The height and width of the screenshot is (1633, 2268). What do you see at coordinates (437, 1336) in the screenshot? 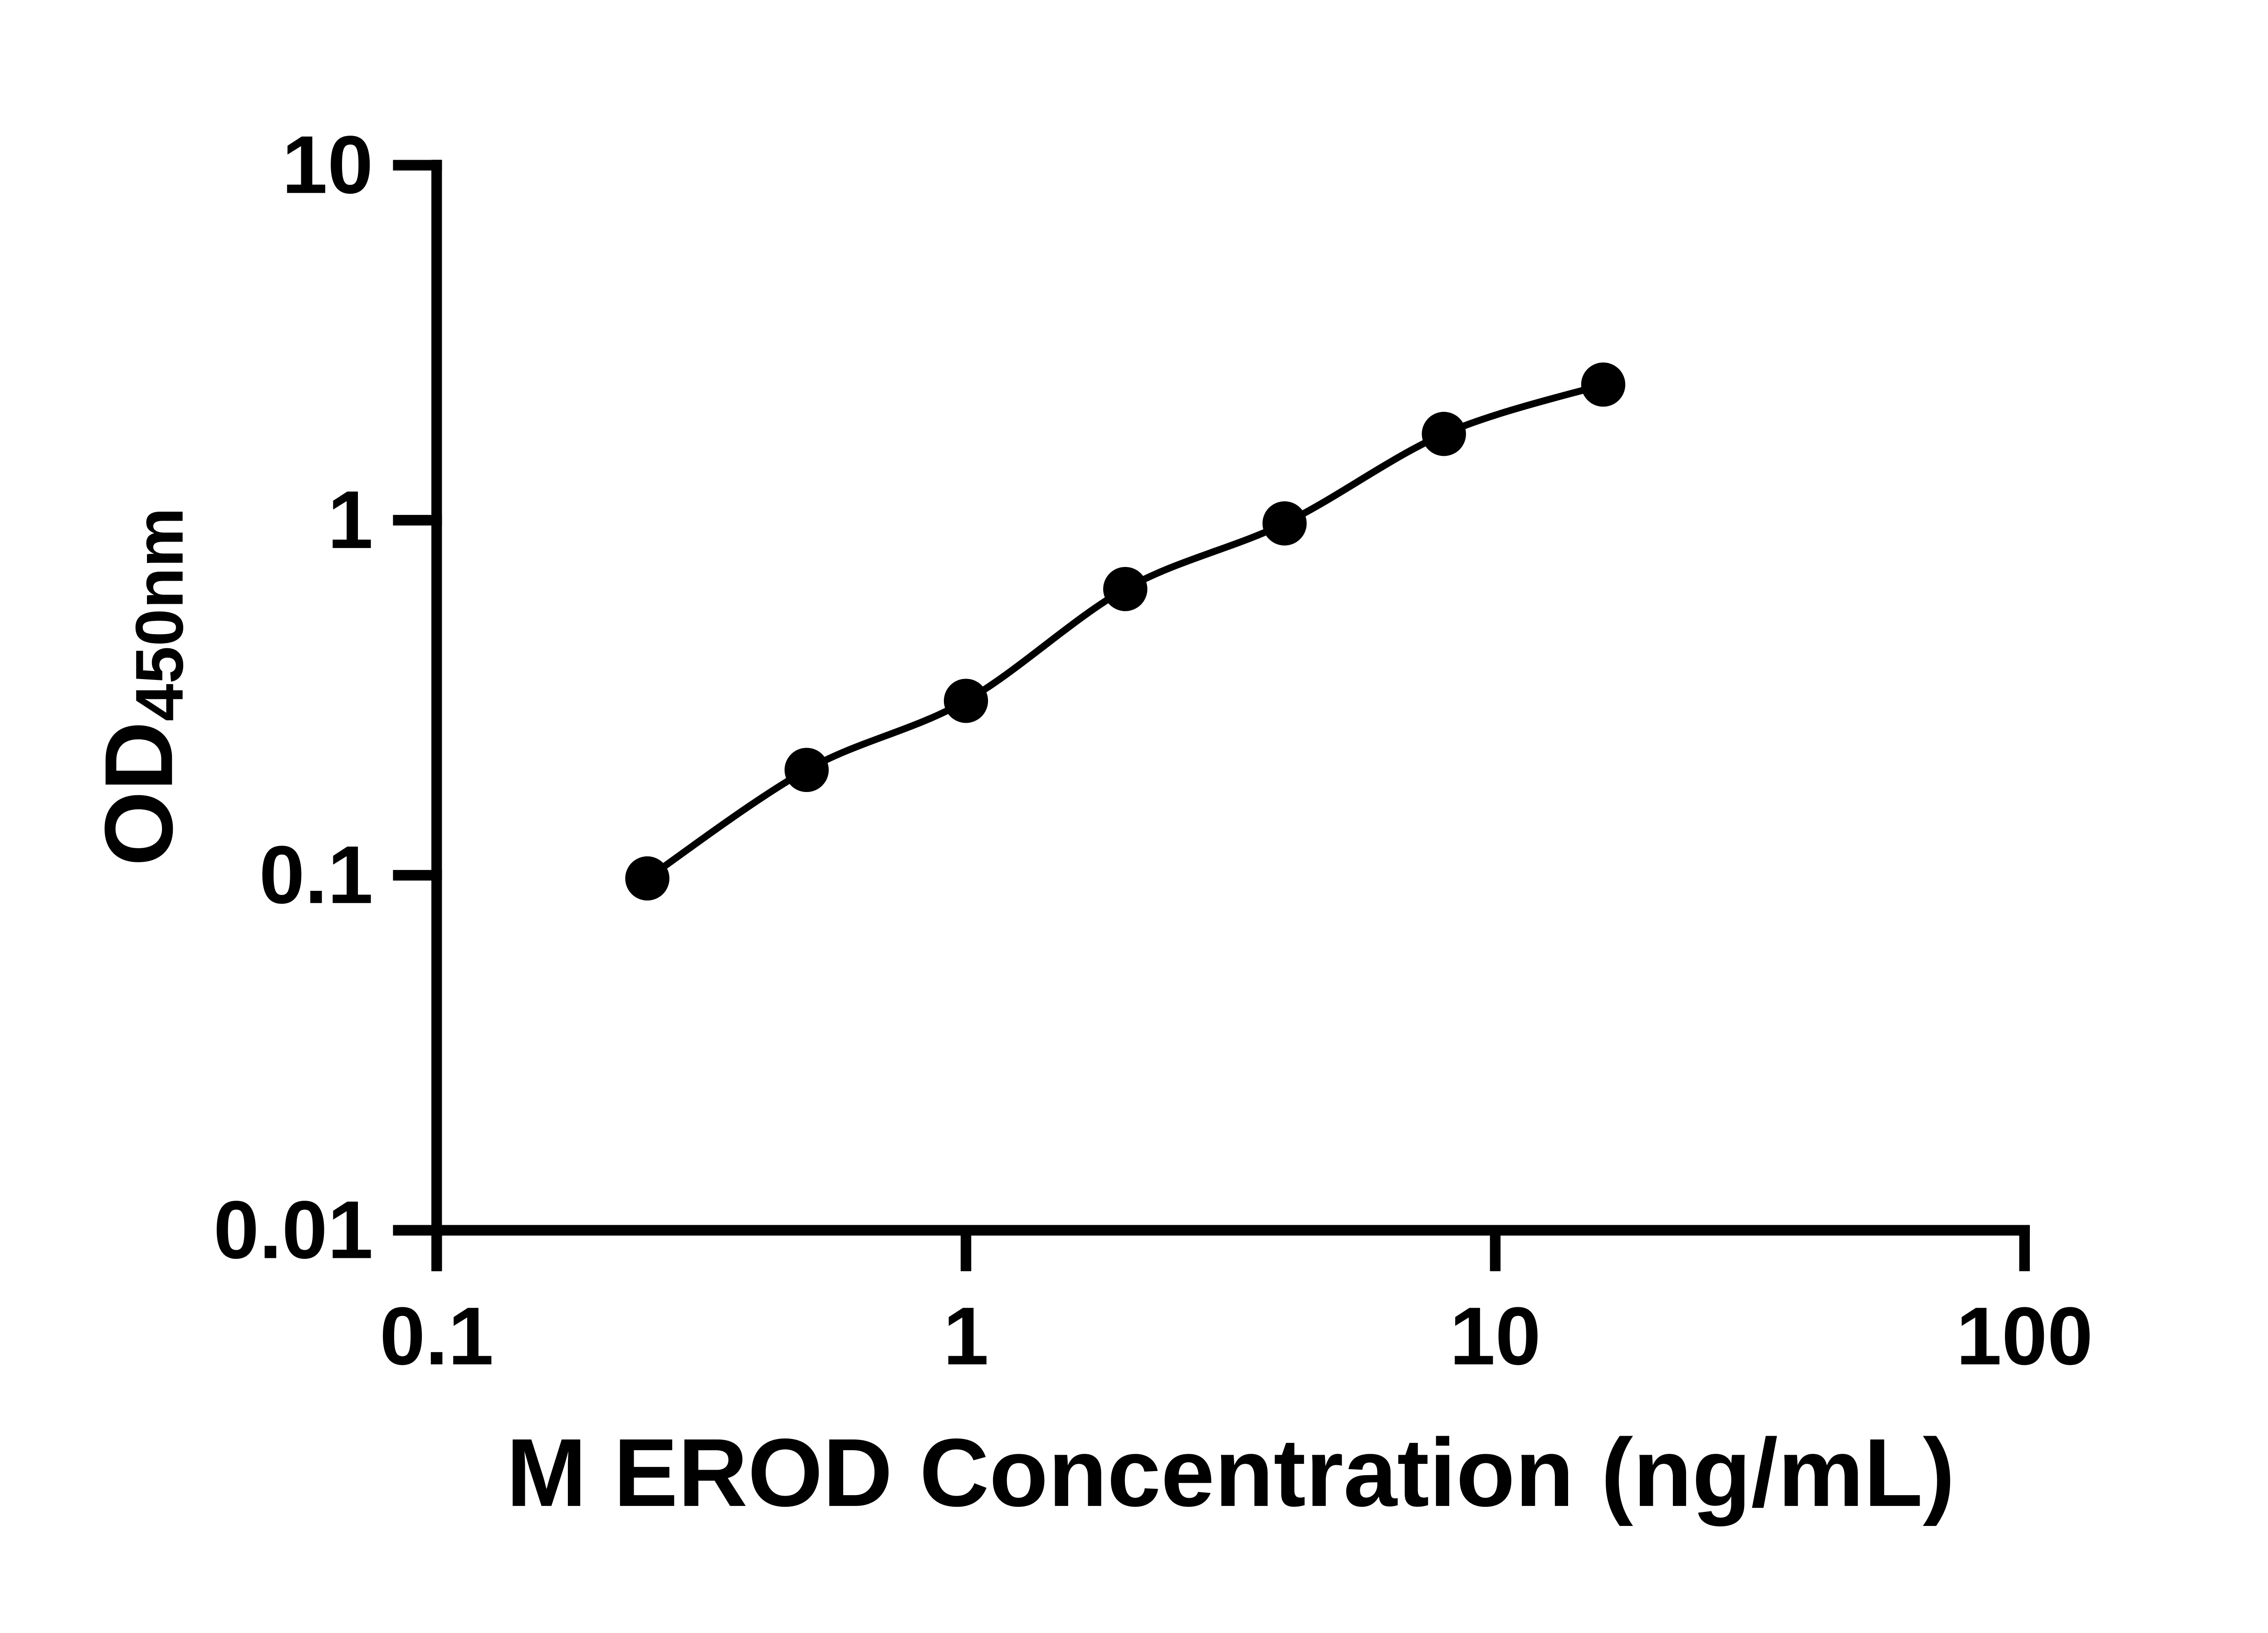
I see `x-axis-tick-label: 0.1` at bounding box center [437, 1336].